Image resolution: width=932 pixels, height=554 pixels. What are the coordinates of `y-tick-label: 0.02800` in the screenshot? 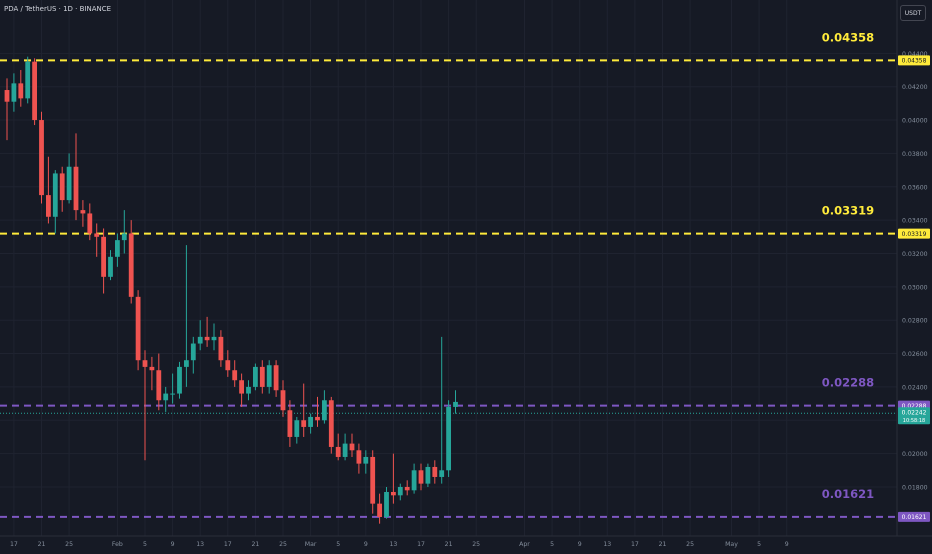 It's located at (915, 321).